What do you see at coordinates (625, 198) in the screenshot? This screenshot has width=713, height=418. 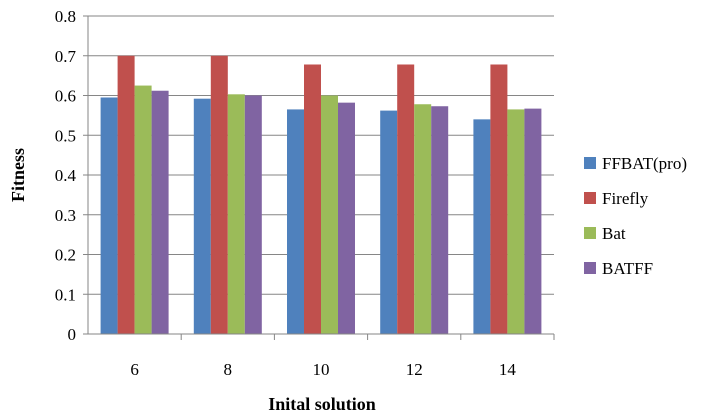 I see `legend-label: Firefly` at bounding box center [625, 198].